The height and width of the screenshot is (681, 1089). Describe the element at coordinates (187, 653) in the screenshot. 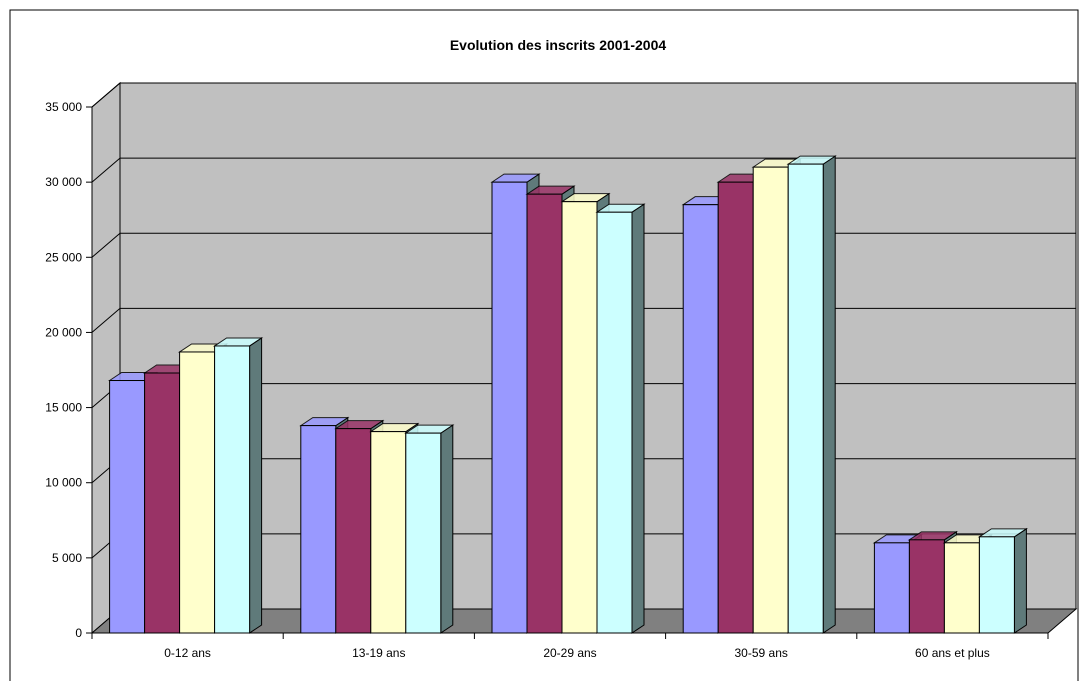

I see `x-tick-label: 0-12 ans` at that location.